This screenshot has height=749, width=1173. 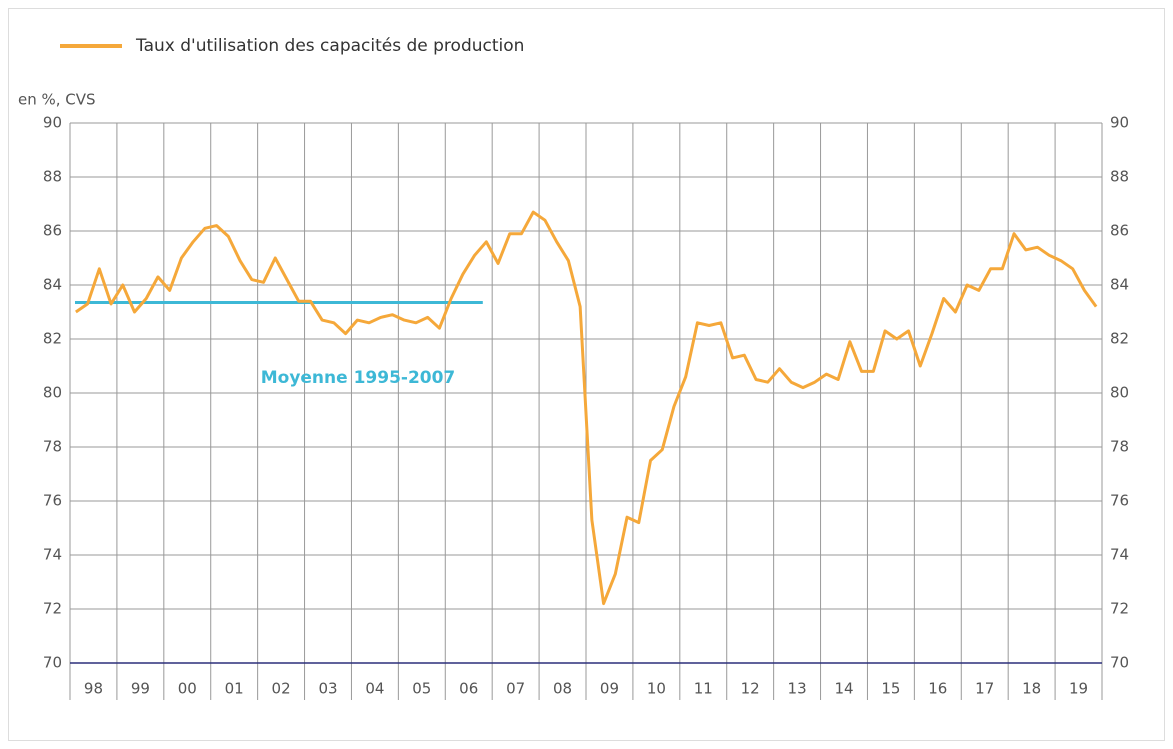 I want to click on y2-tick-label: 78, so click(x=1119, y=447).